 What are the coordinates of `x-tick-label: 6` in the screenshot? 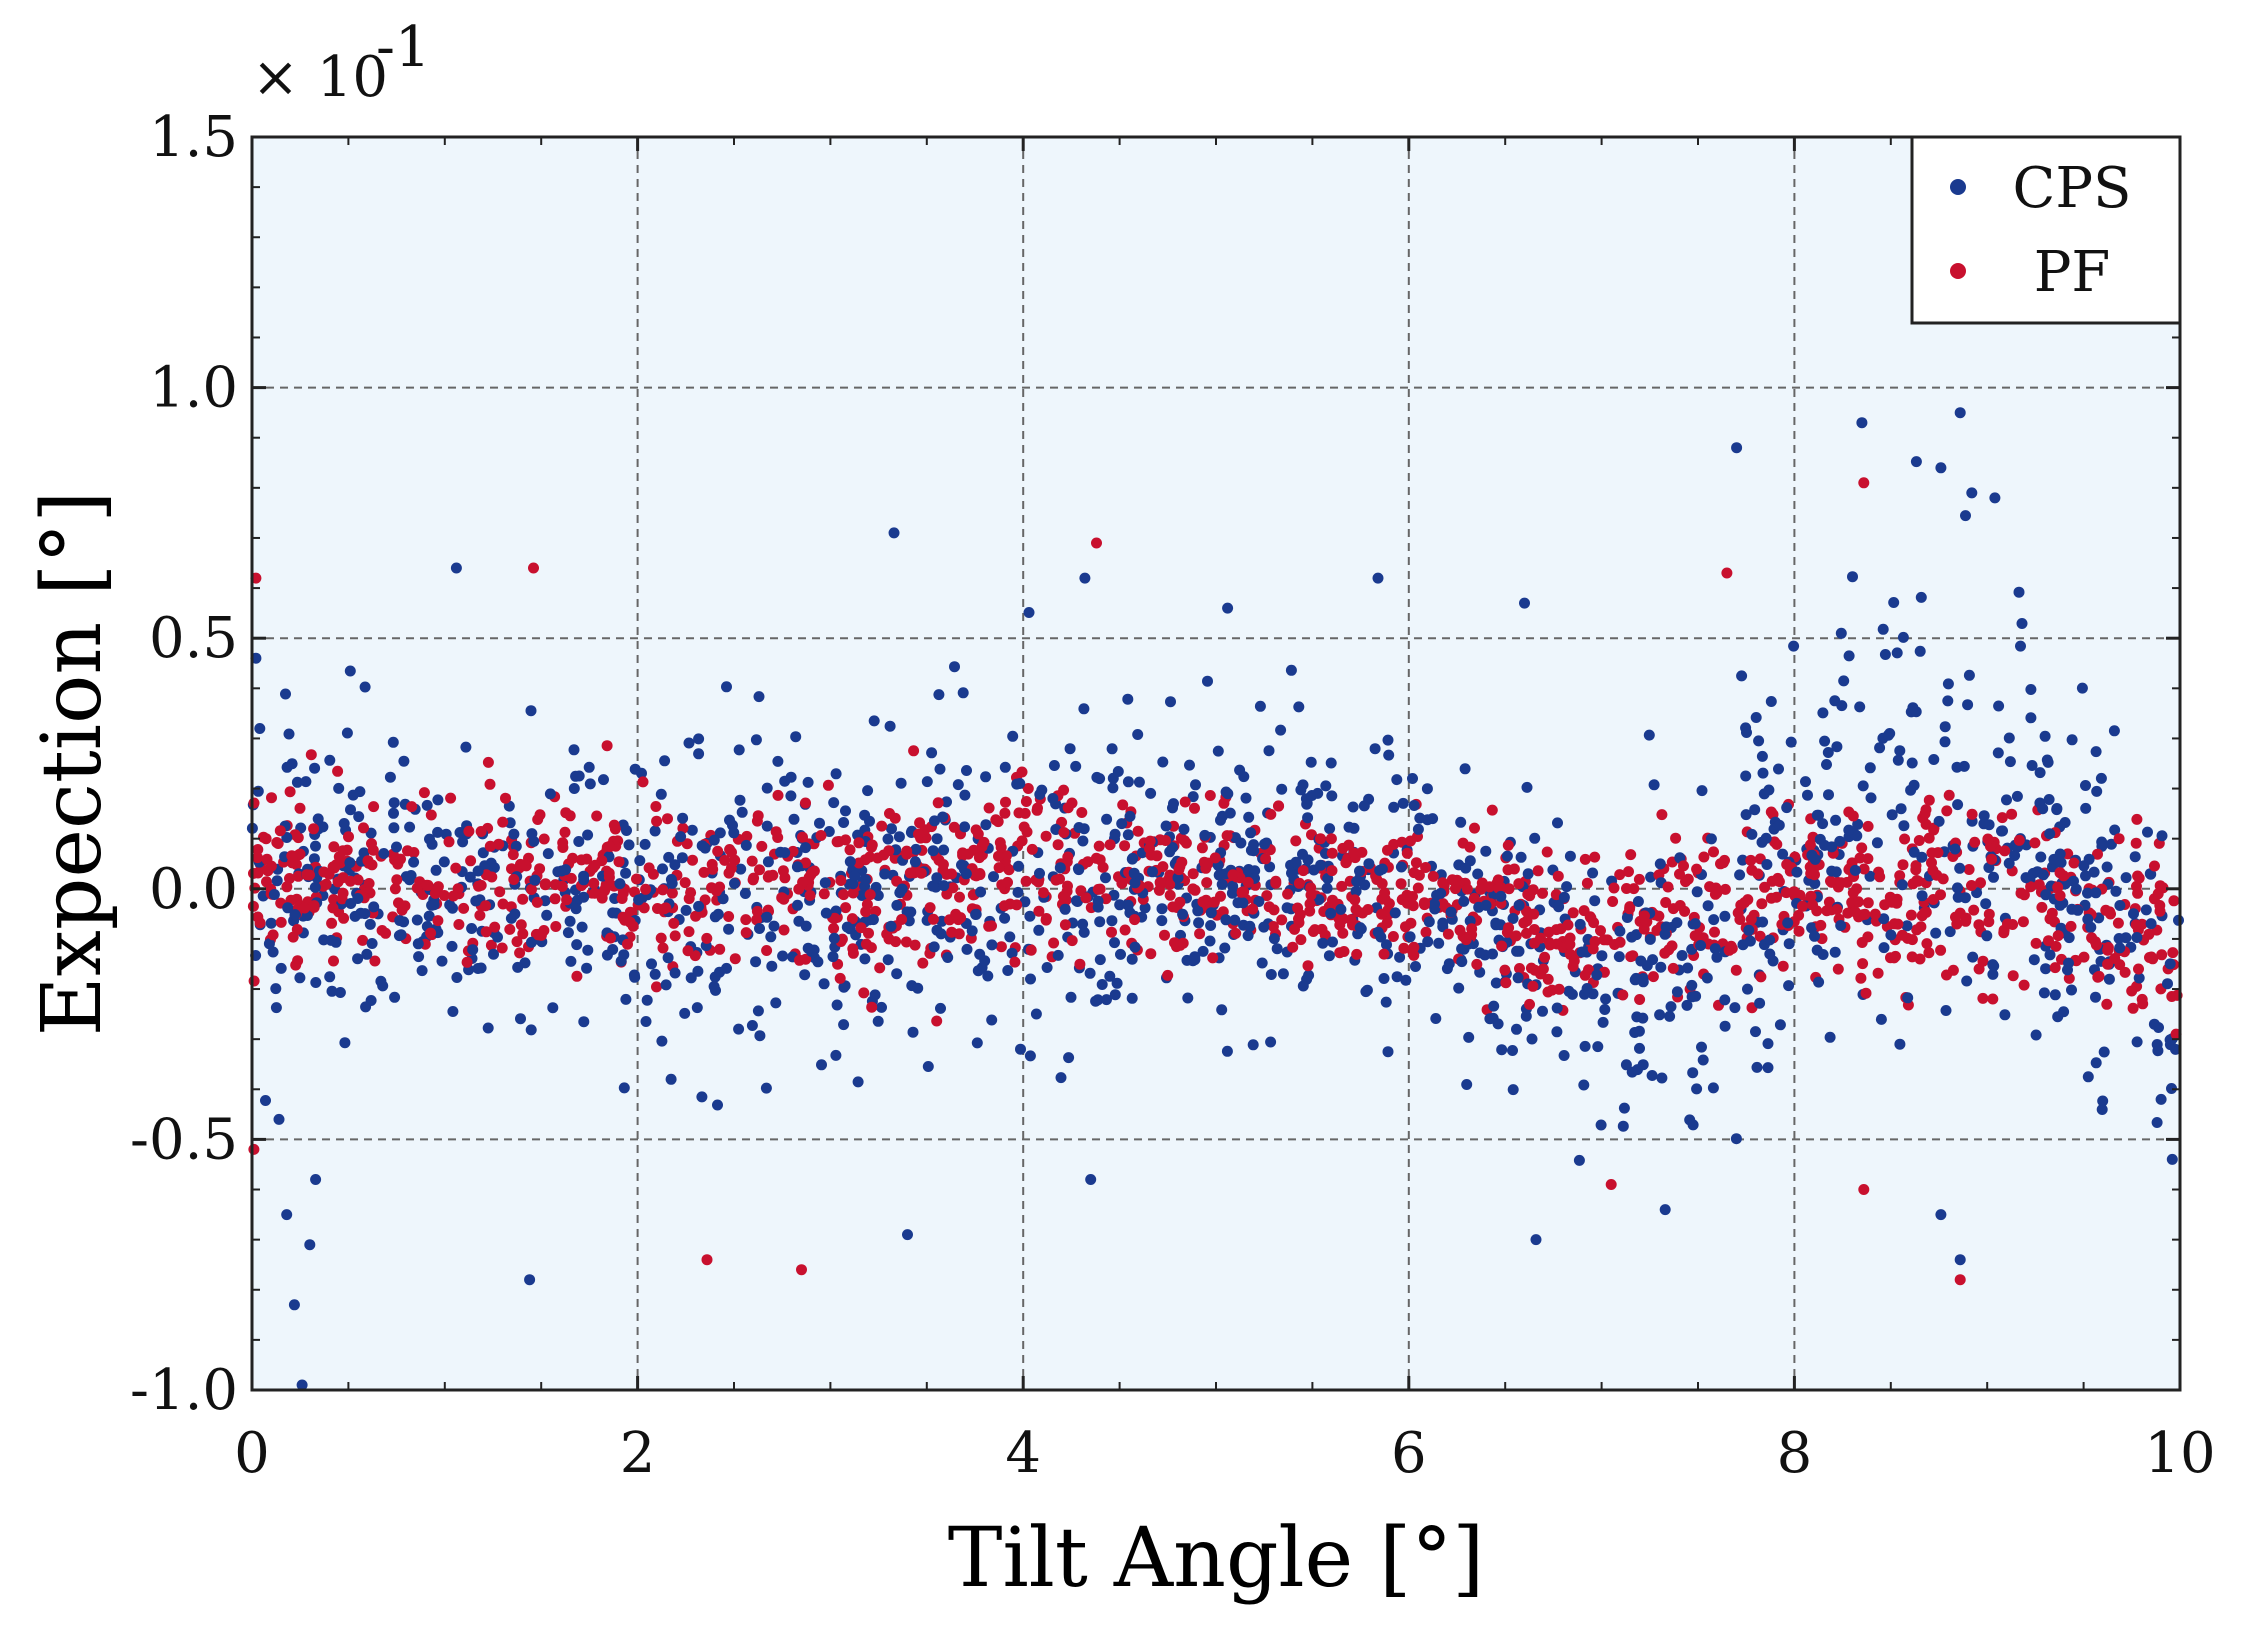 It's located at (1409, 1453).